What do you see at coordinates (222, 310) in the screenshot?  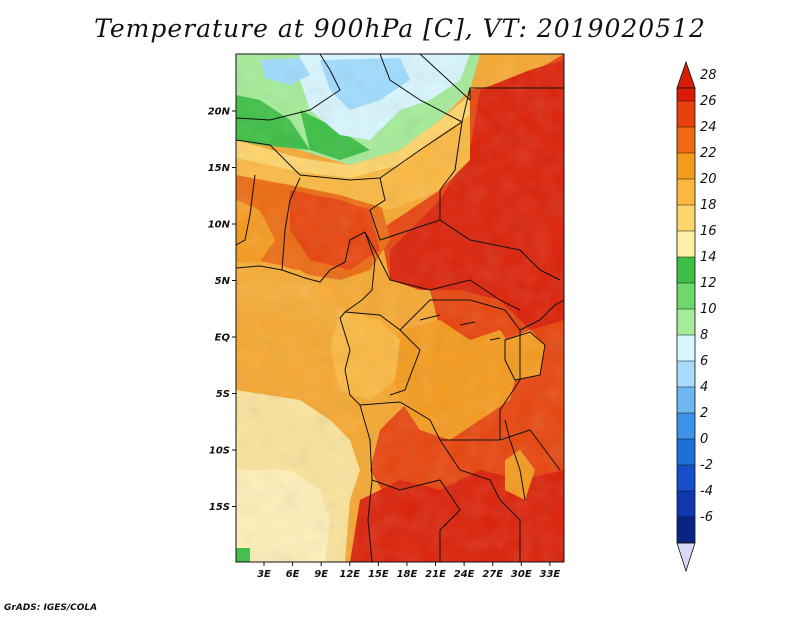 I see `latitude-axis: 20N 15N 10N 5N EQ 5S 10S 15S` at bounding box center [222, 310].